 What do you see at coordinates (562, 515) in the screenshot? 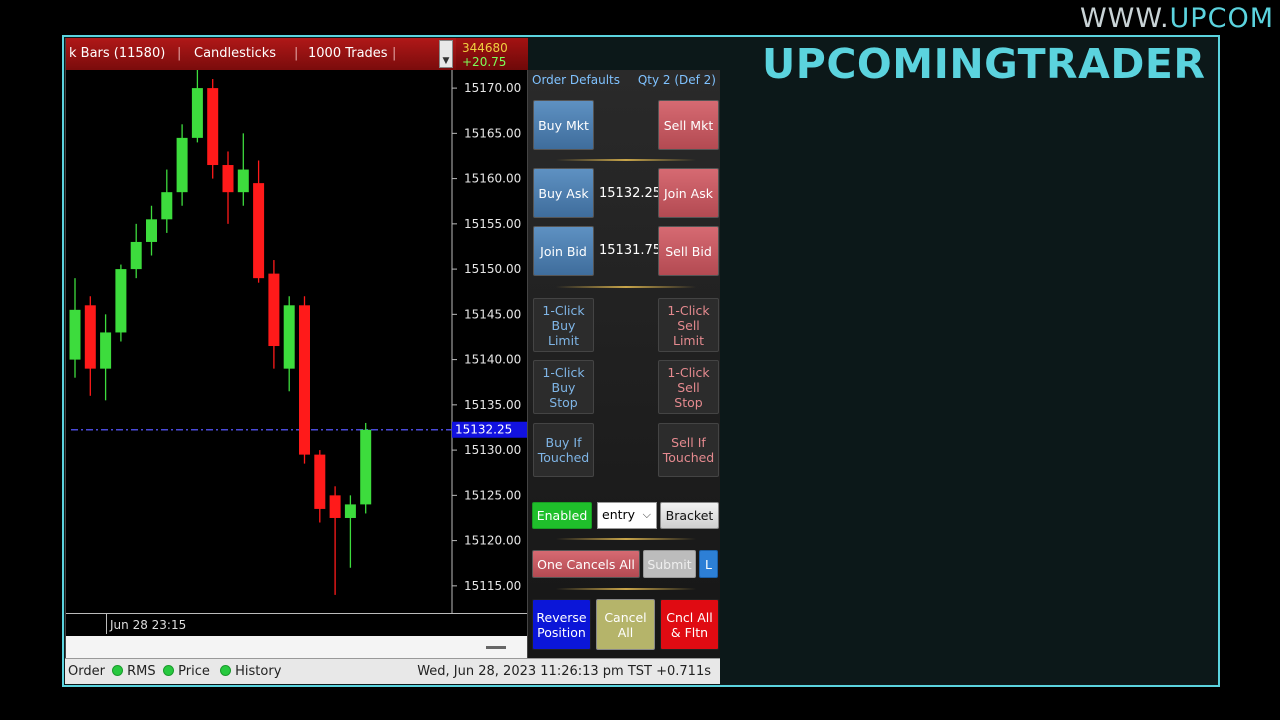
I see `enabled-toggle: Enabled` at bounding box center [562, 515].